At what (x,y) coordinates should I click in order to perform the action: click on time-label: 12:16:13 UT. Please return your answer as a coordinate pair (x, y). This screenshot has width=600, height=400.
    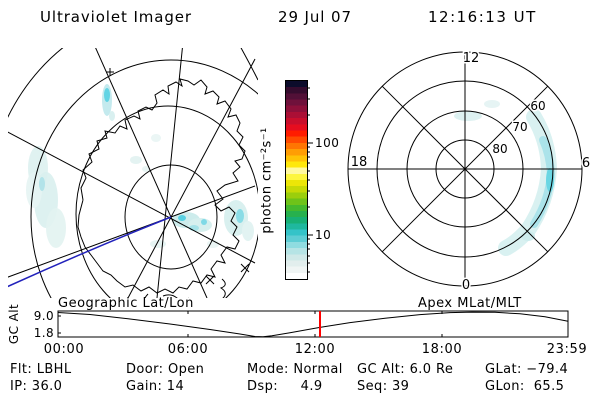
    Looking at the image, I should click on (482, 17).